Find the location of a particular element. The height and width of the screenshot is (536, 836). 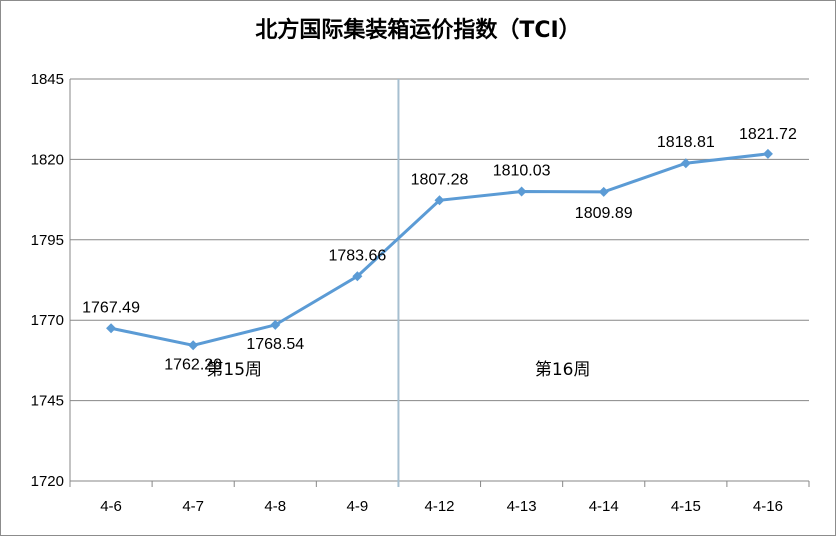

x-tick-label: 4-16 is located at coordinates (768, 506).